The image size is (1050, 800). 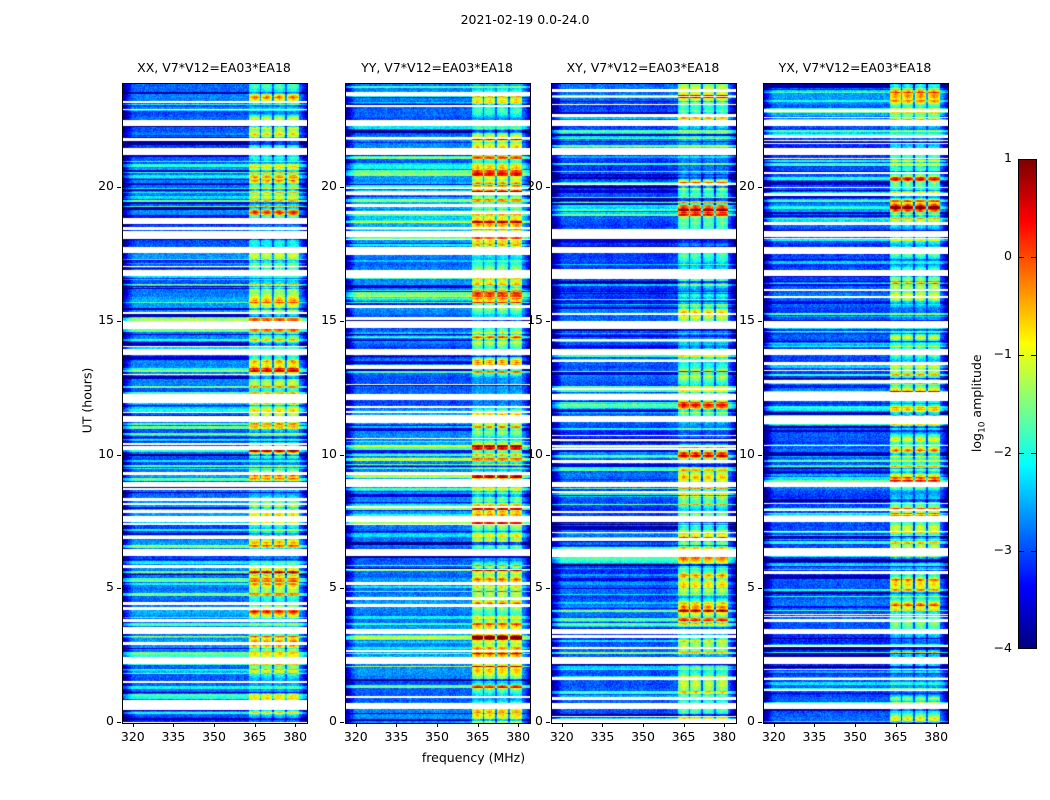 What do you see at coordinates (437, 67) in the screenshot?
I see `panel-title-yy: YY, V7*V12=EA03*EA18` at bounding box center [437, 67].